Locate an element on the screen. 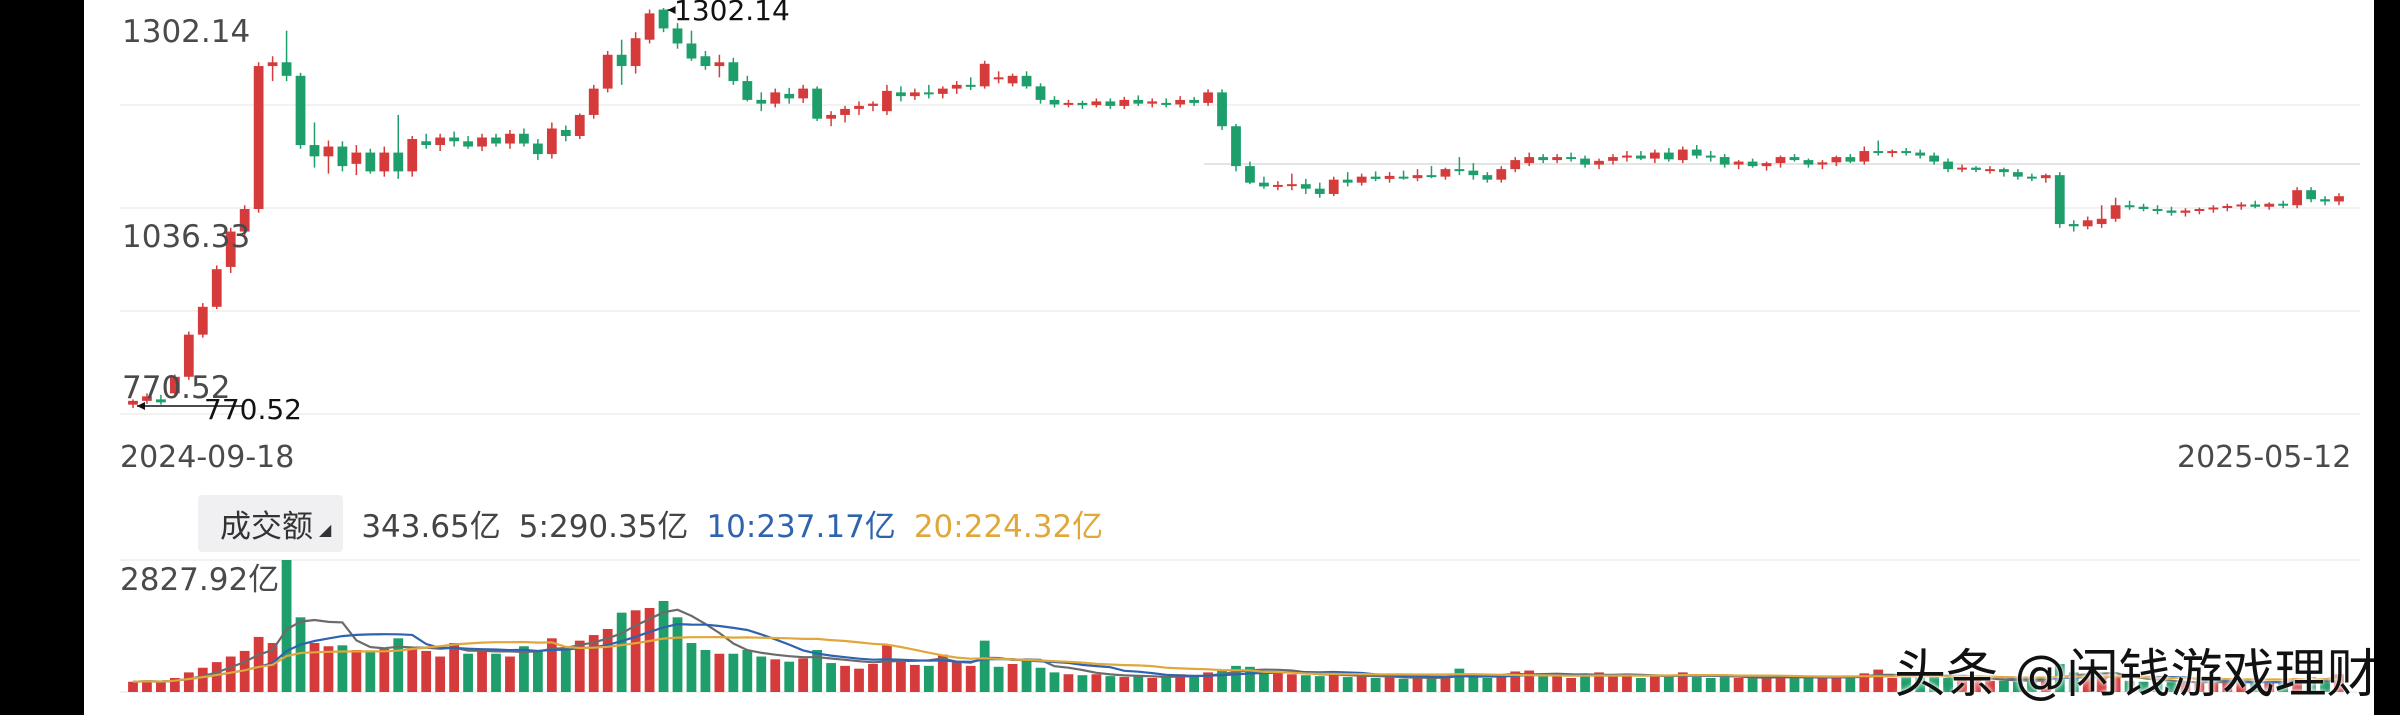  volume-type-dropdown: 成交额 ◢ is located at coordinates (271, 523).